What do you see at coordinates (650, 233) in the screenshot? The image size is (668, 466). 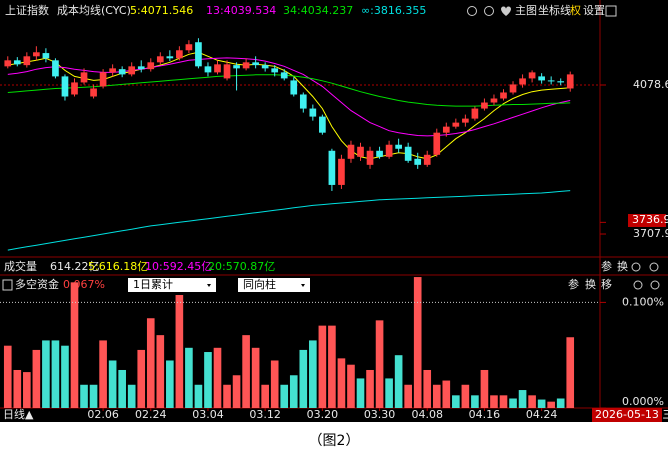 I see `y-tick-label: 3707.9` at bounding box center [650, 233].